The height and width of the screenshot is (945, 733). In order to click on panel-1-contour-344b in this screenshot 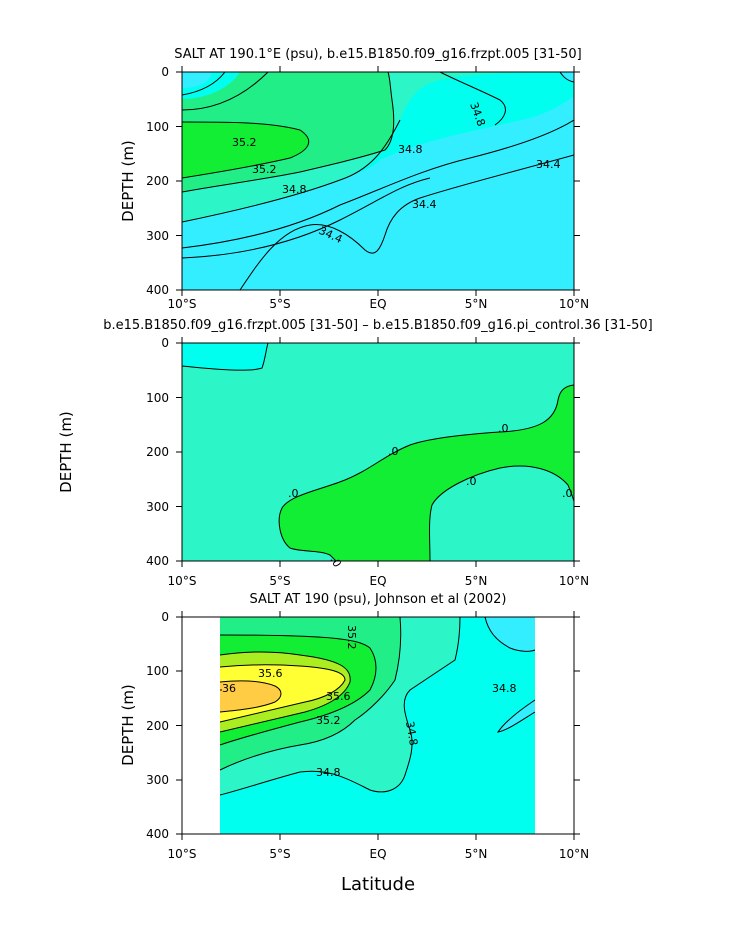, I will do `click(406, 222)`.